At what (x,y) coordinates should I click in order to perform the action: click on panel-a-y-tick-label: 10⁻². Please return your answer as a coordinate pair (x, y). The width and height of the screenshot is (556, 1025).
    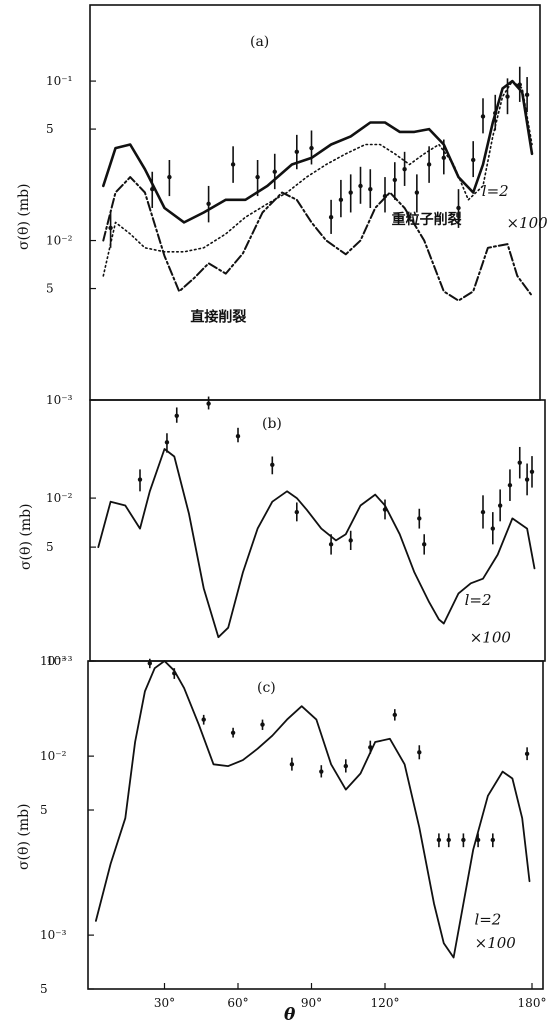
    Looking at the image, I should click on (59, 241).